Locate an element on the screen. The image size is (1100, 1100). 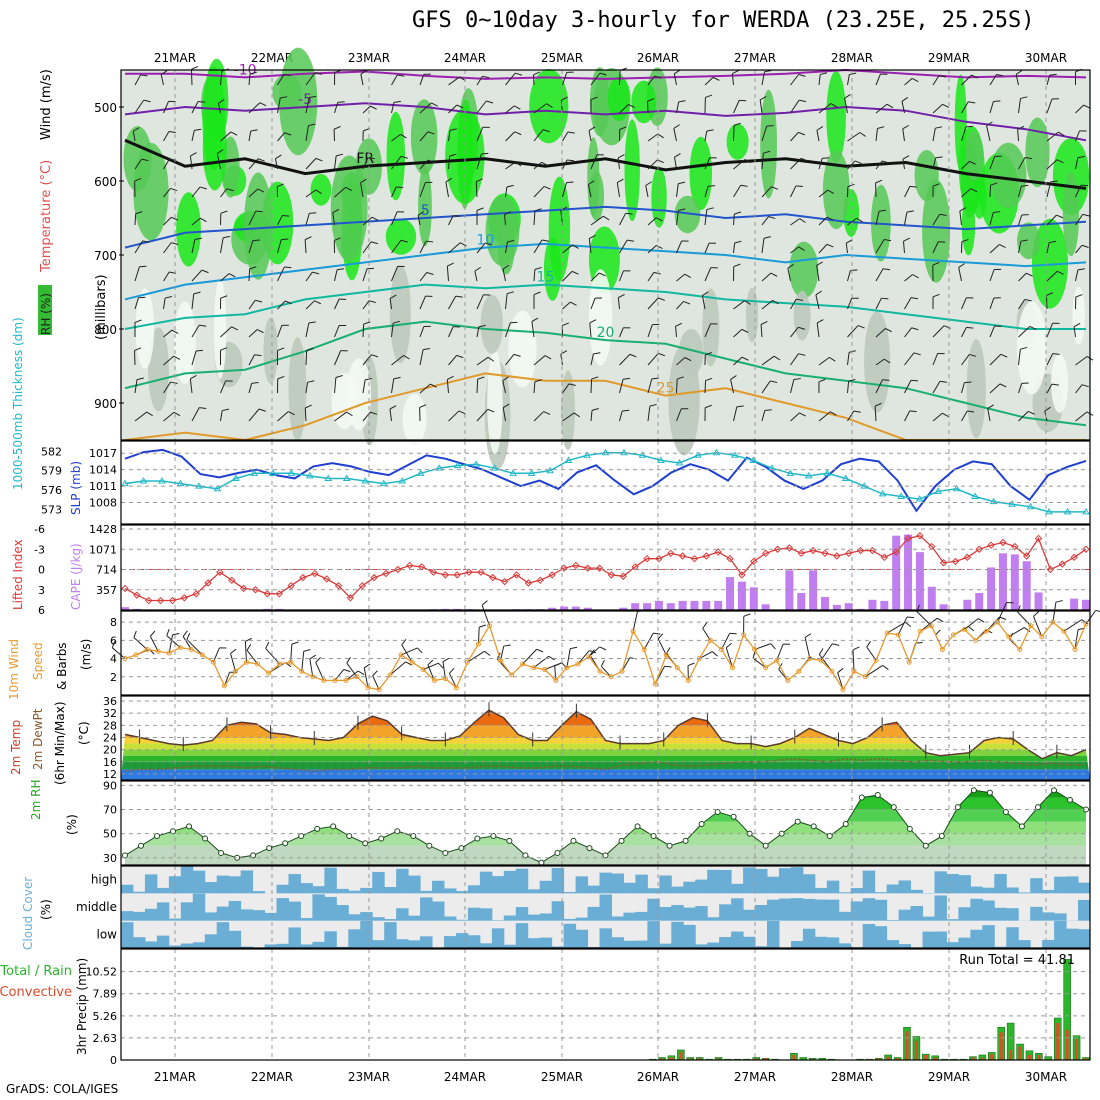
rh-tick: 30 is located at coordinates (110, 858).